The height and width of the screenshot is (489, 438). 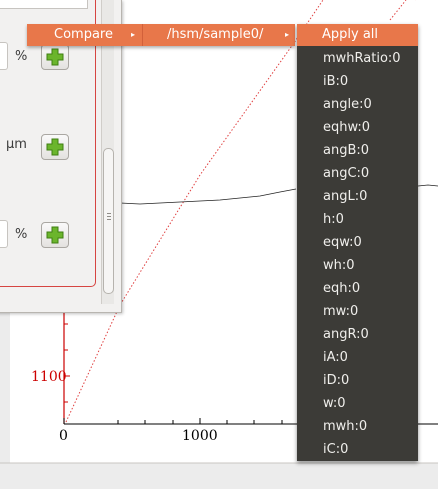 I want to click on context-menubar: Compare ▸ /hsm/sample0/ ▸, so click(x=161, y=35).